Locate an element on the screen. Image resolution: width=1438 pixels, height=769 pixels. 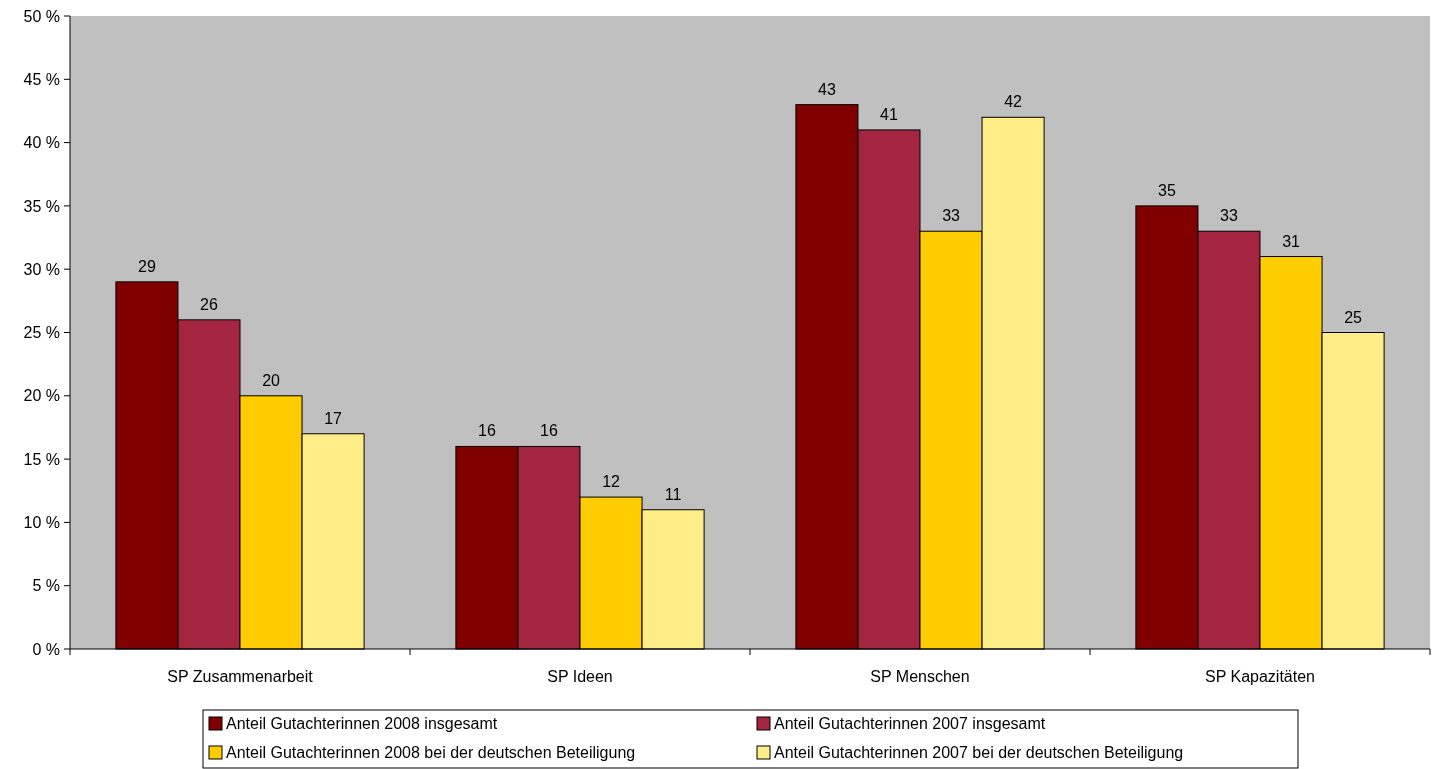
legend-label: Anteil Gutachterinnen 2007 bei der deutschen Beteiligung is located at coordinates (979, 752).